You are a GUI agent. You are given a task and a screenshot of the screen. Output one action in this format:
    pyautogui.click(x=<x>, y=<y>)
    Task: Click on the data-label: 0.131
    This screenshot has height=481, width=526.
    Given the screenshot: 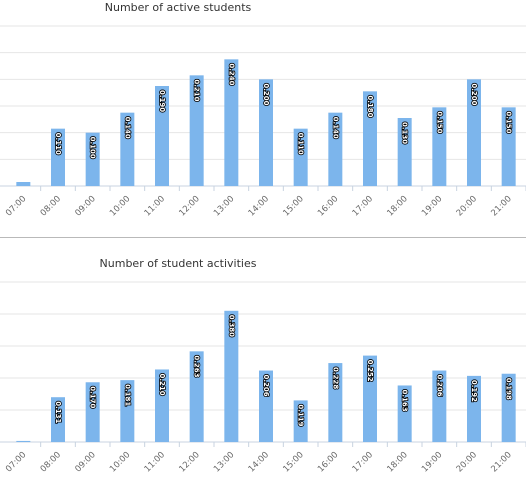 What is the action you would take?
    pyautogui.click(x=58, y=412)
    